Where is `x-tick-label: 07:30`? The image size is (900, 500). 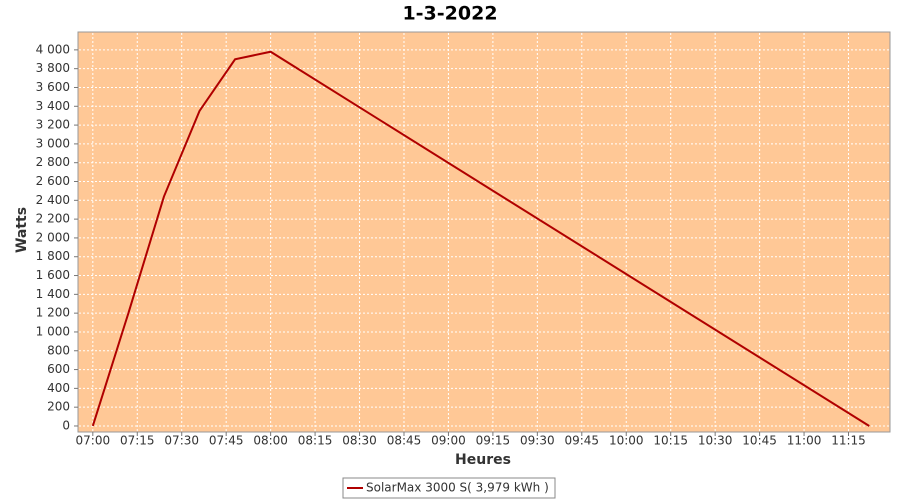
x-tick-label: 07:30 is located at coordinates (181, 441).